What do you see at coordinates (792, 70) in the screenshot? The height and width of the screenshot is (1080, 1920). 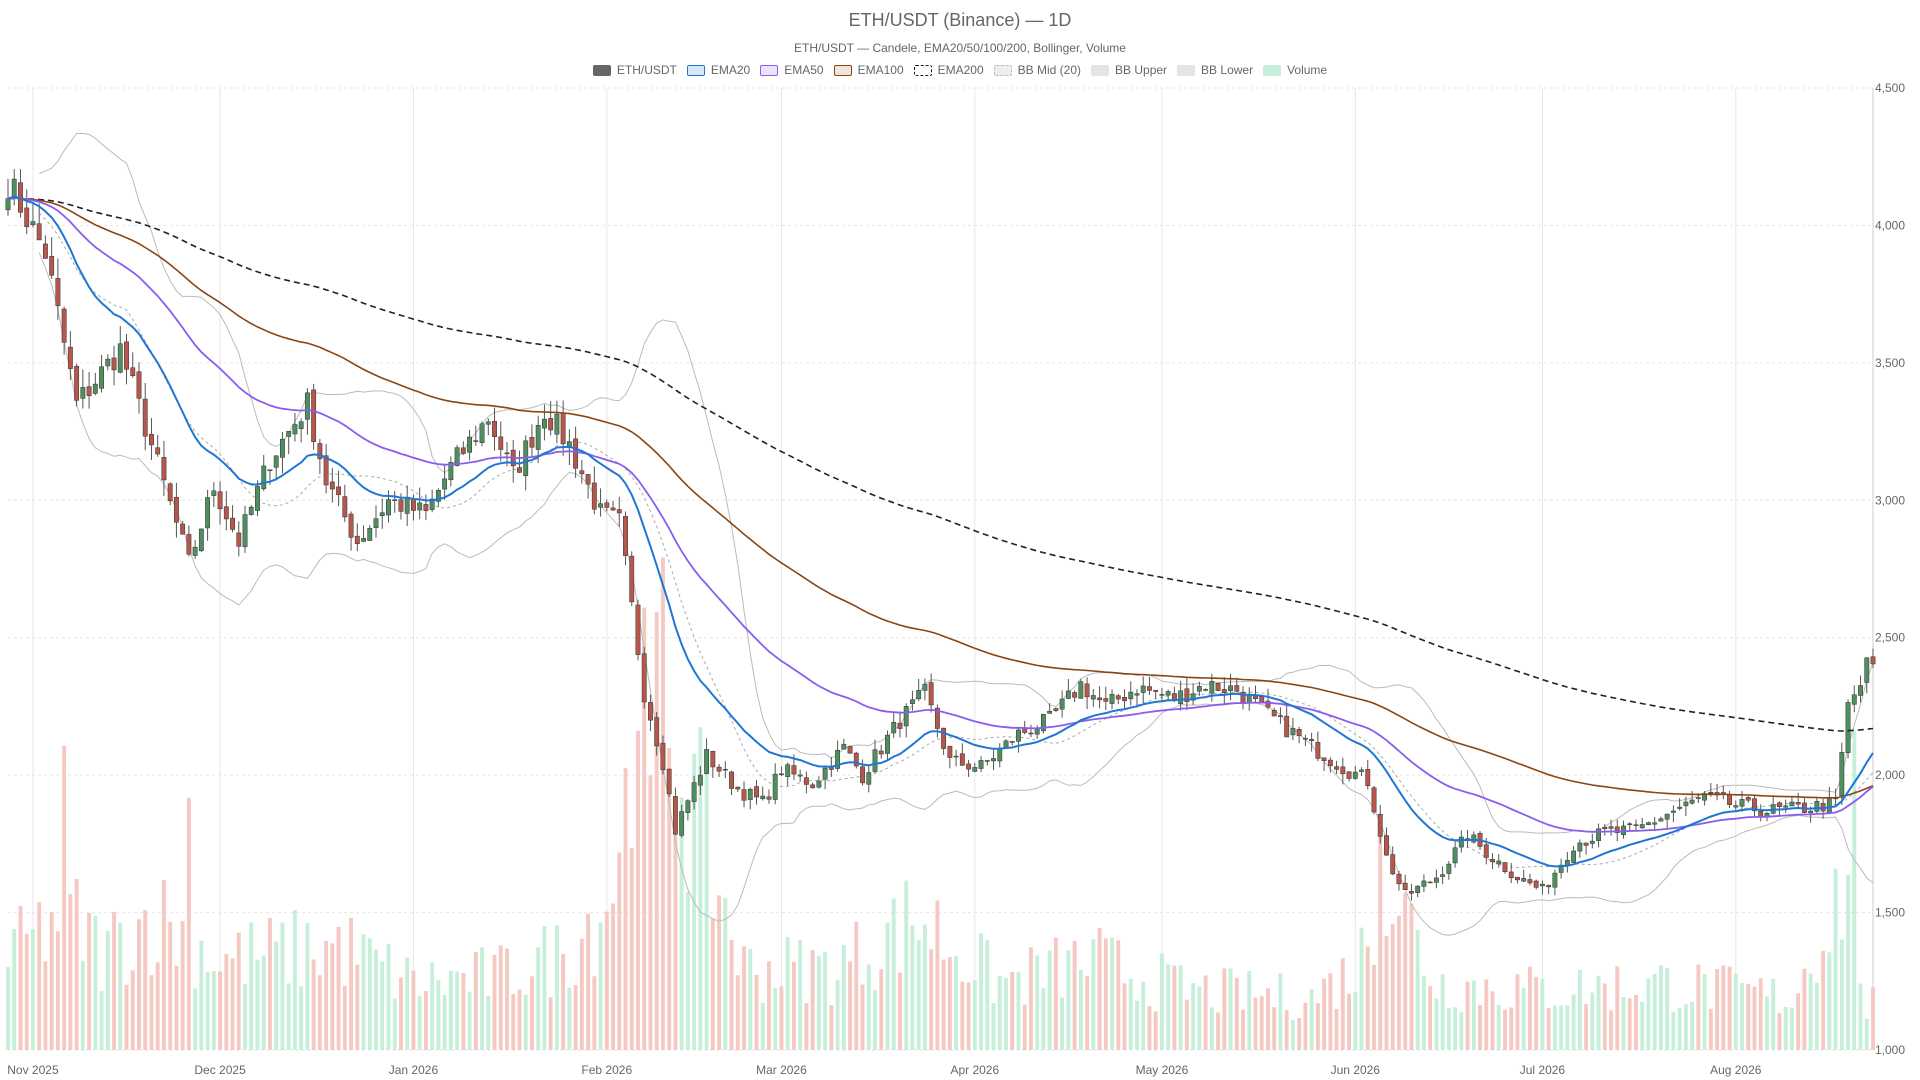 I see `legend-item: EMA50` at bounding box center [792, 70].